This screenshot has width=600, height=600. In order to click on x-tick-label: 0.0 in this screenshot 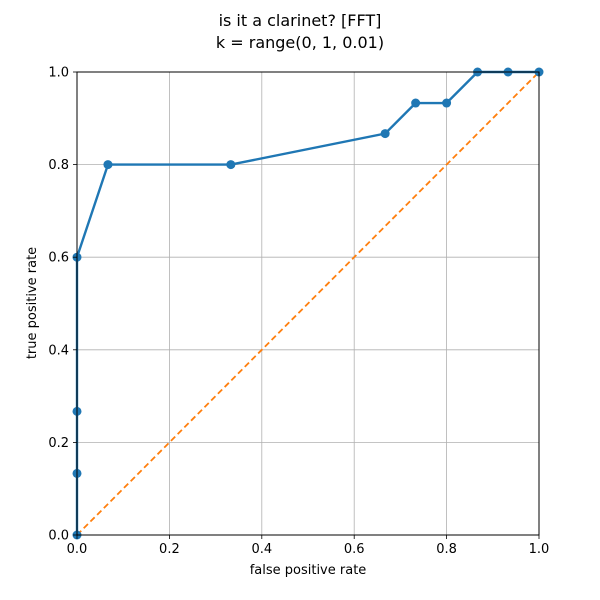, I will do `click(77, 549)`.